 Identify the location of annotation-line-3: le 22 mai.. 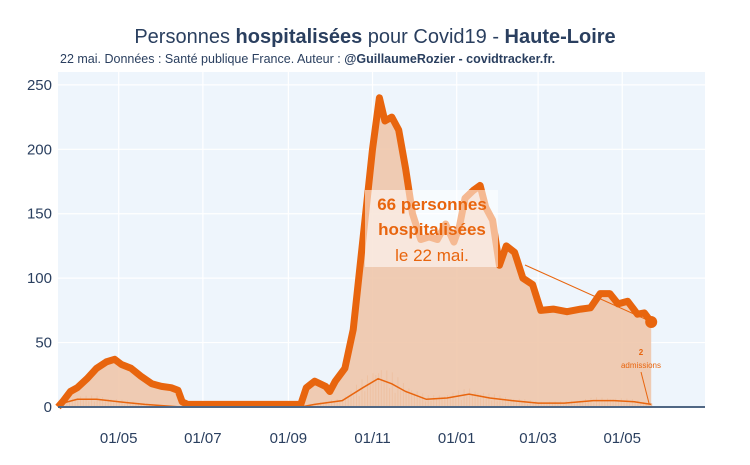
(432, 255).